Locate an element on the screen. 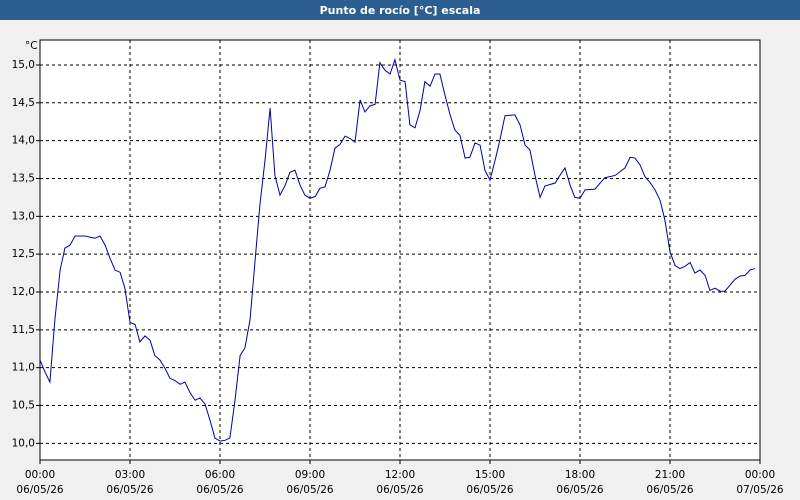  y-tick-label: 11,0 is located at coordinates (23, 368).